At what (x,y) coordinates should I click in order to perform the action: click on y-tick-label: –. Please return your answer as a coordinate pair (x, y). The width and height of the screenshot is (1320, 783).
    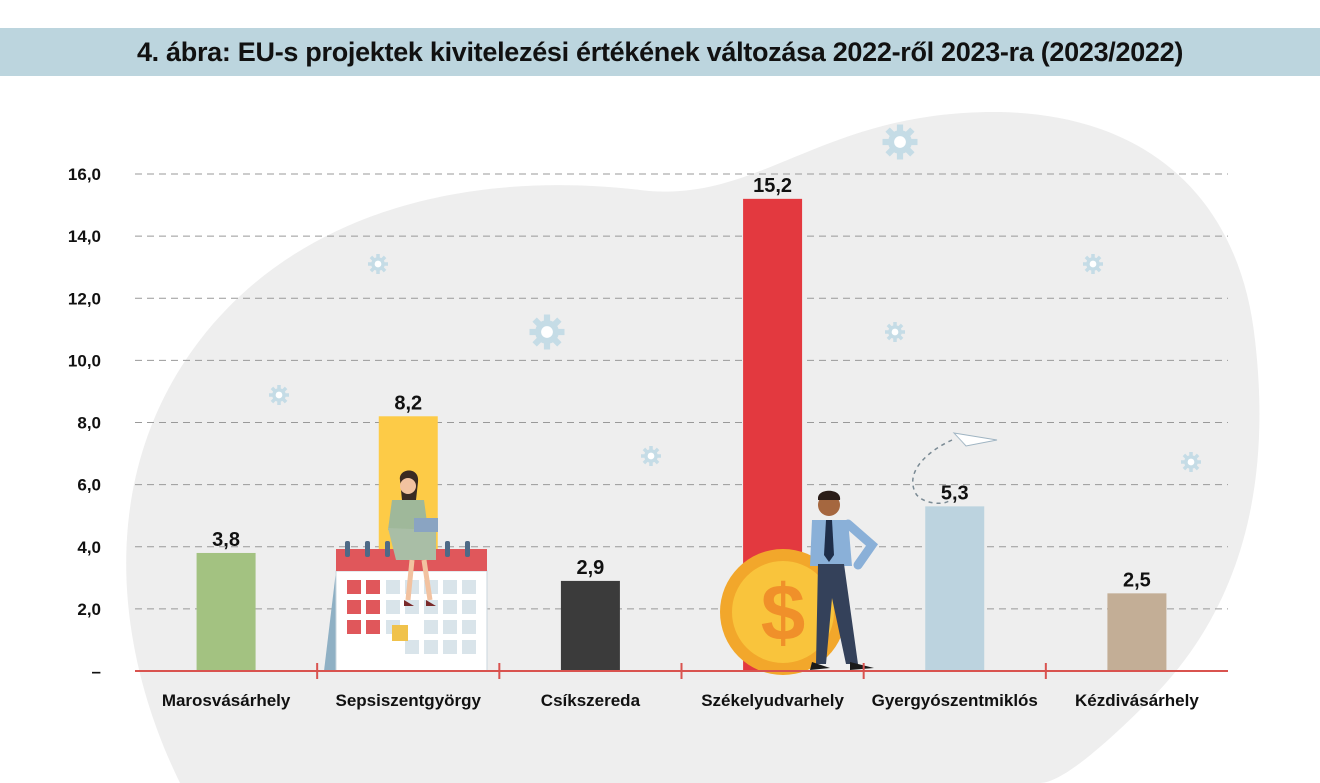
    Looking at the image, I should click on (96, 671).